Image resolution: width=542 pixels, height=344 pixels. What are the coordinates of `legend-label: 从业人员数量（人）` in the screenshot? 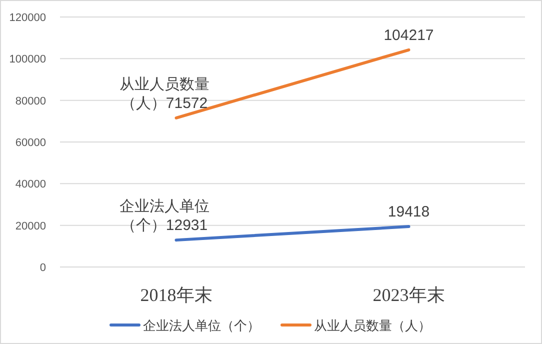 It's located at (372, 325).